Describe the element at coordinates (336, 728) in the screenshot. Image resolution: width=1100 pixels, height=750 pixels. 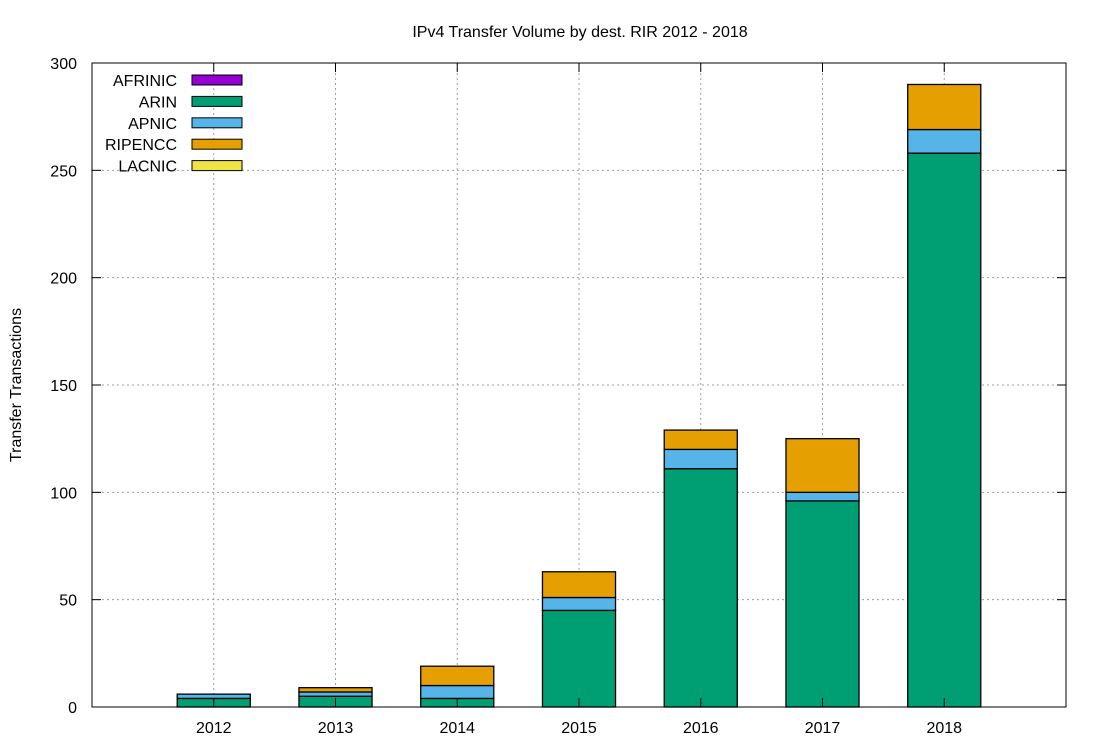
I see `x-tick-label: 2013` at that location.